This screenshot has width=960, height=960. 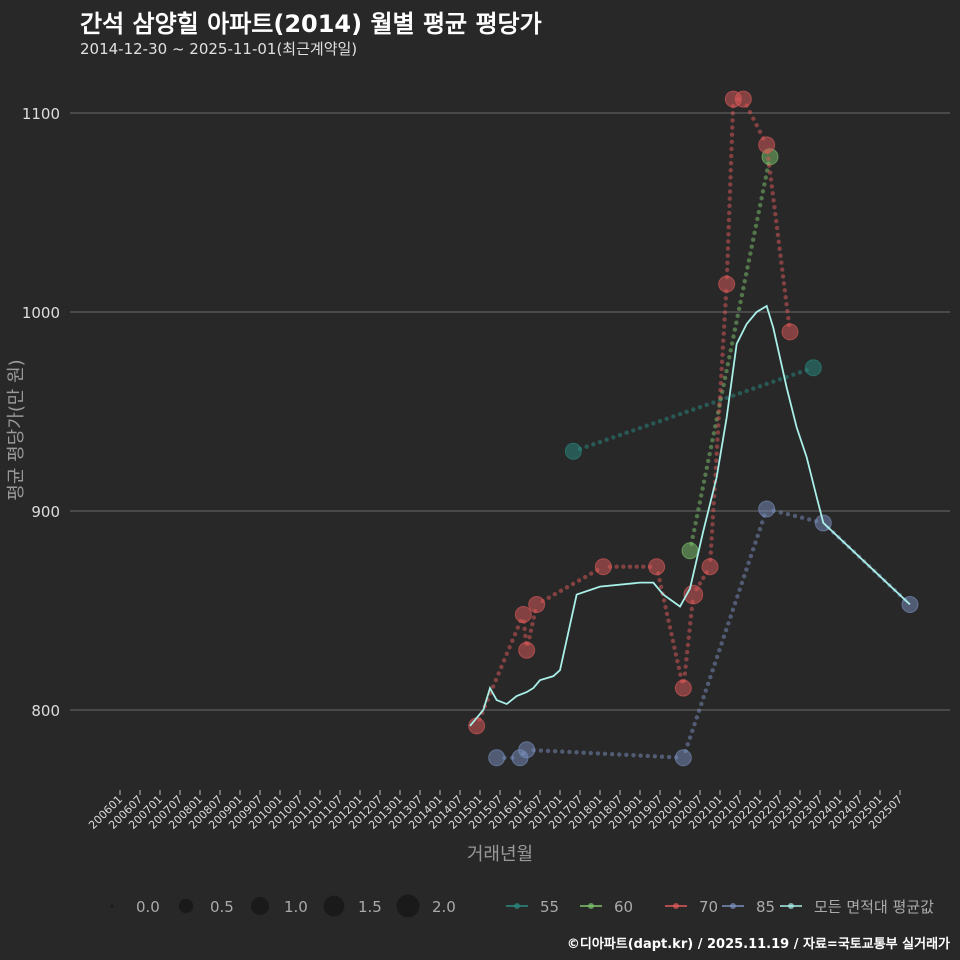 What do you see at coordinates (41, 114) in the screenshot?
I see `y-tick-label: 1100` at bounding box center [41, 114].